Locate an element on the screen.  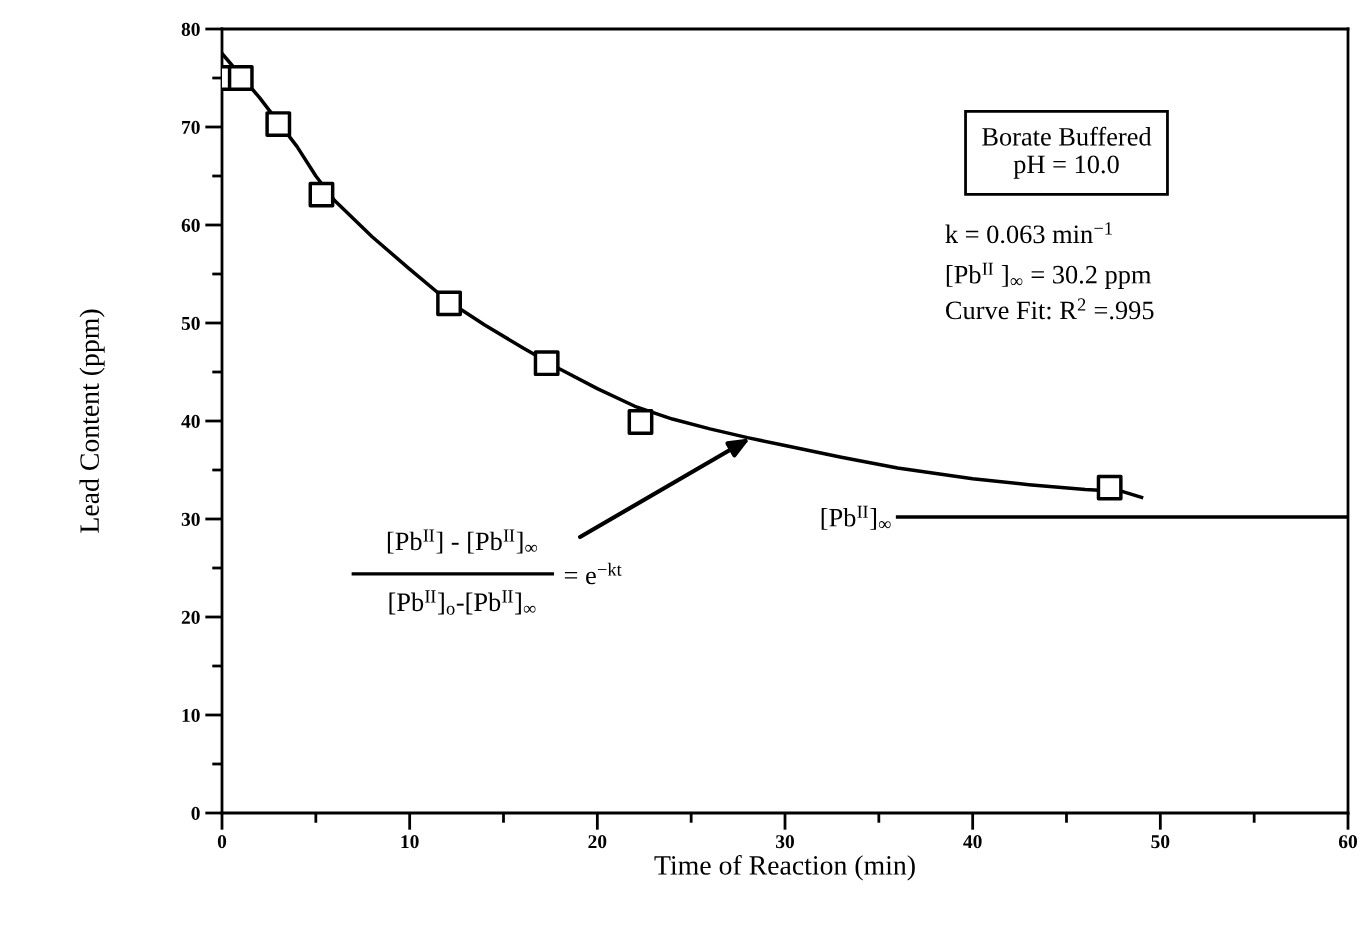
y-tick-label: 30 is located at coordinates (190, 519).